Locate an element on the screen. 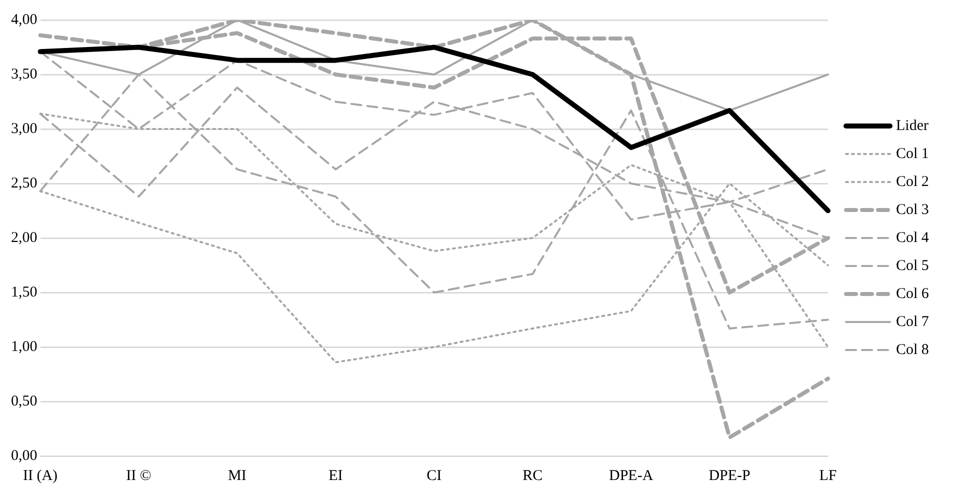 The width and height of the screenshot is (974, 502). y-tick-label: 2,00 is located at coordinates (24, 238).